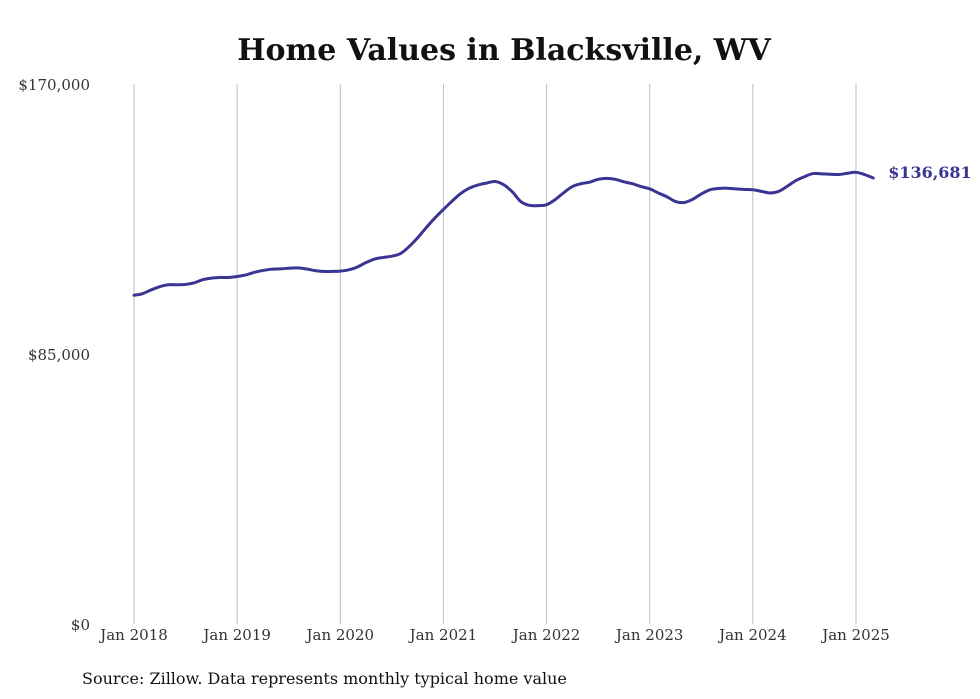  What do you see at coordinates (649, 635) in the screenshot?
I see `x-tick-label: Jan 2023` at bounding box center [649, 635].